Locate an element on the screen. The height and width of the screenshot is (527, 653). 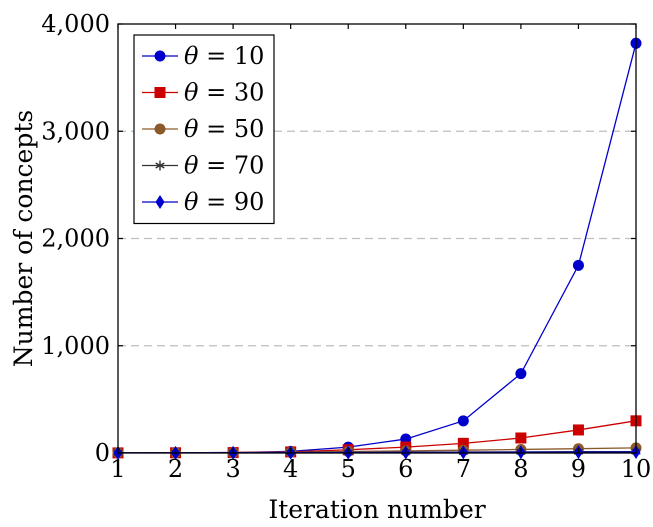
x-tick-label: 8 is located at coordinates (520, 469).